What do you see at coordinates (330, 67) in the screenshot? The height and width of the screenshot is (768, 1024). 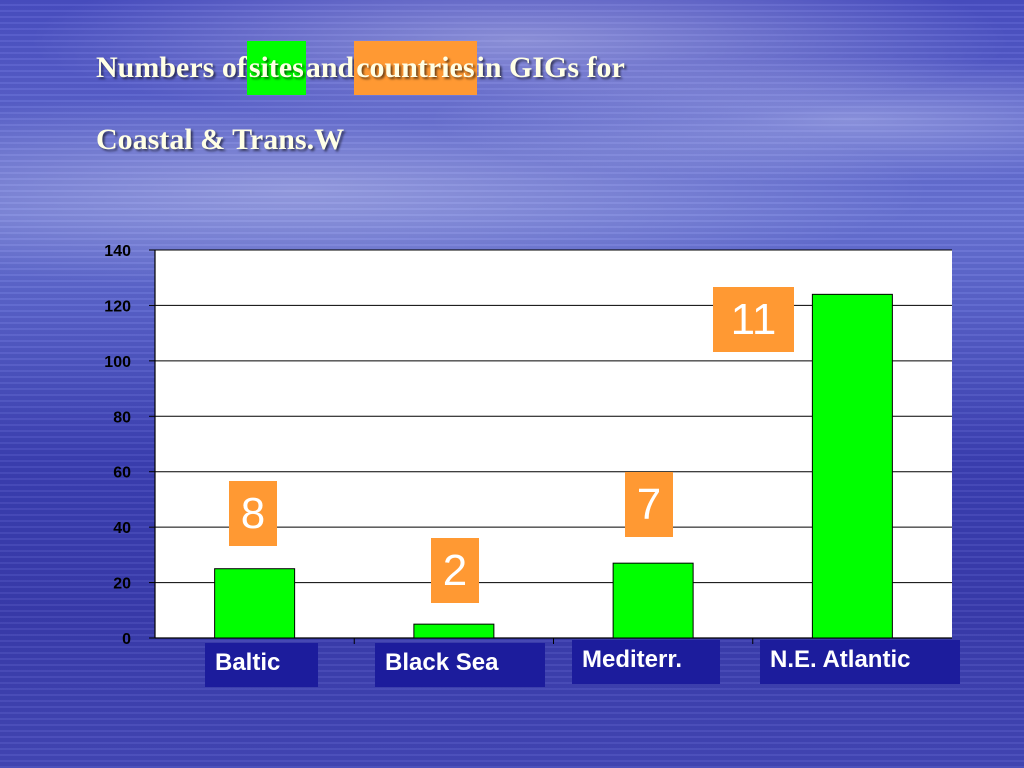 I see `title-text-and: and` at bounding box center [330, 67].